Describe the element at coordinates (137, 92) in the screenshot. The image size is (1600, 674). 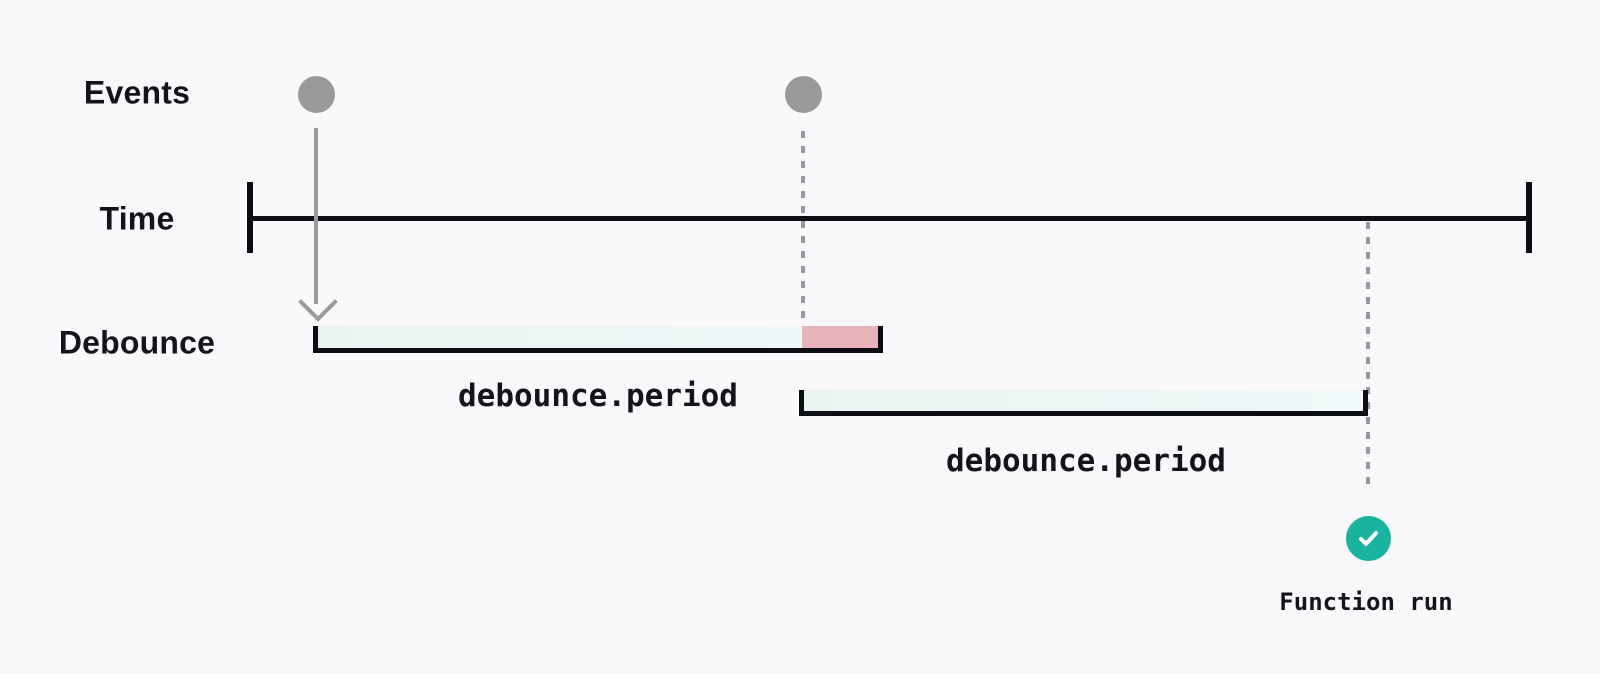
I see `row-label-events: Events` at that location.